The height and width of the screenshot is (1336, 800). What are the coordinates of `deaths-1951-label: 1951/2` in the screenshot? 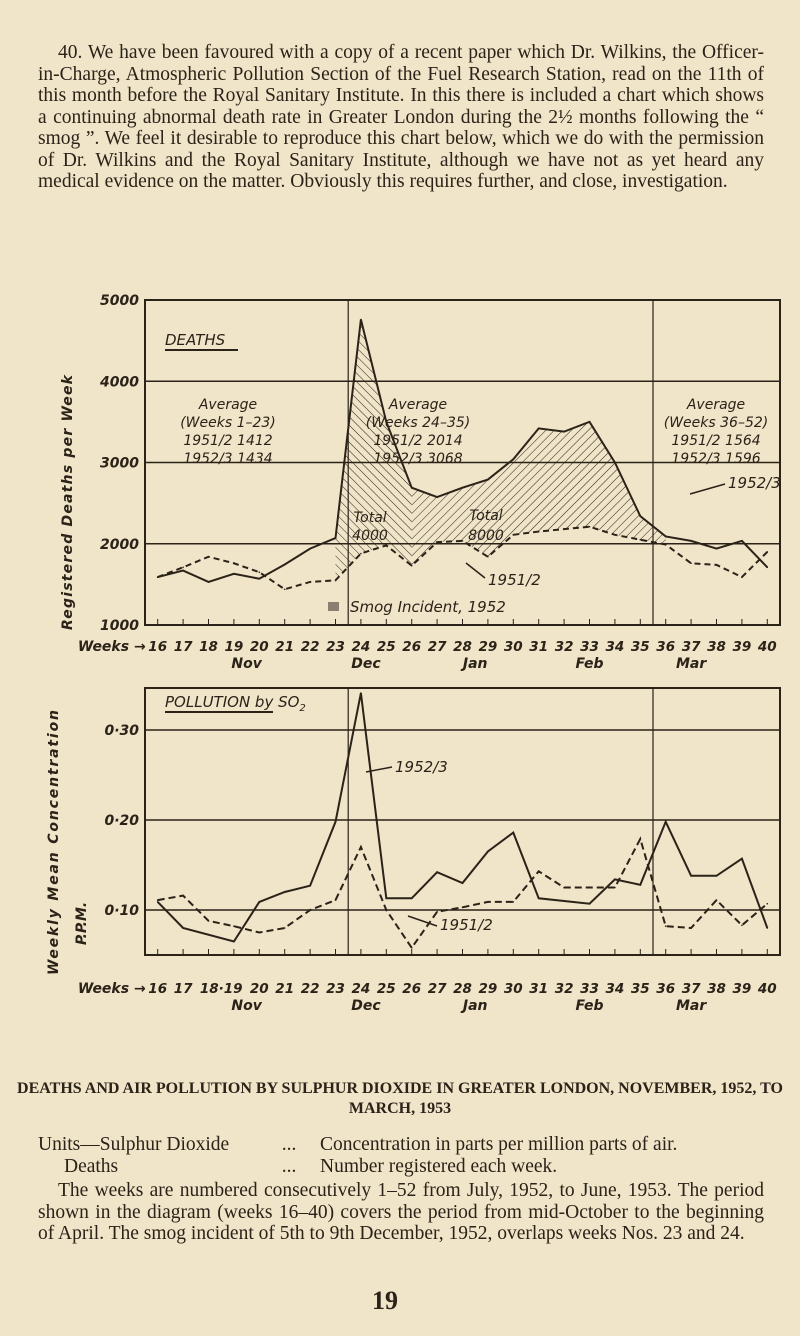 It's located at (514, 580).